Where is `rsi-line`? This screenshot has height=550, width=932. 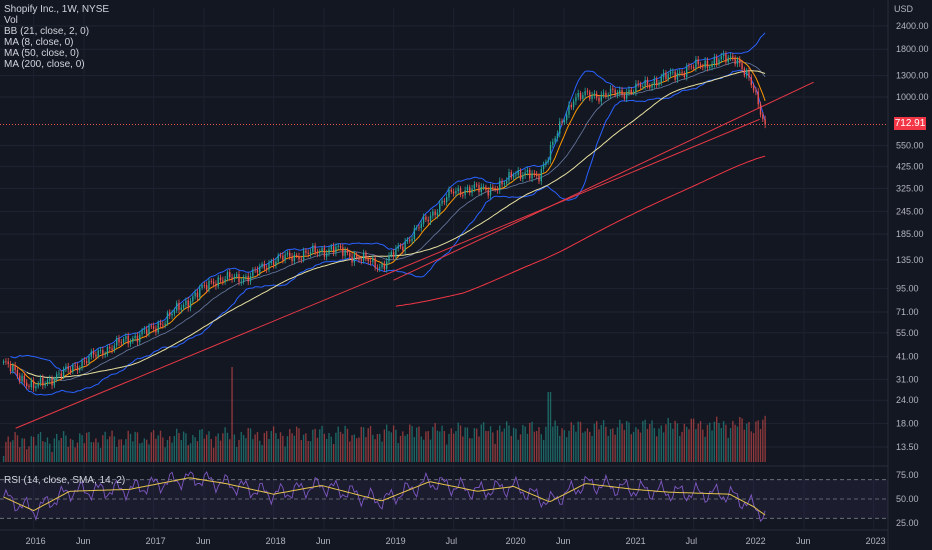
rsi-line is located at coordinates (384, 497).